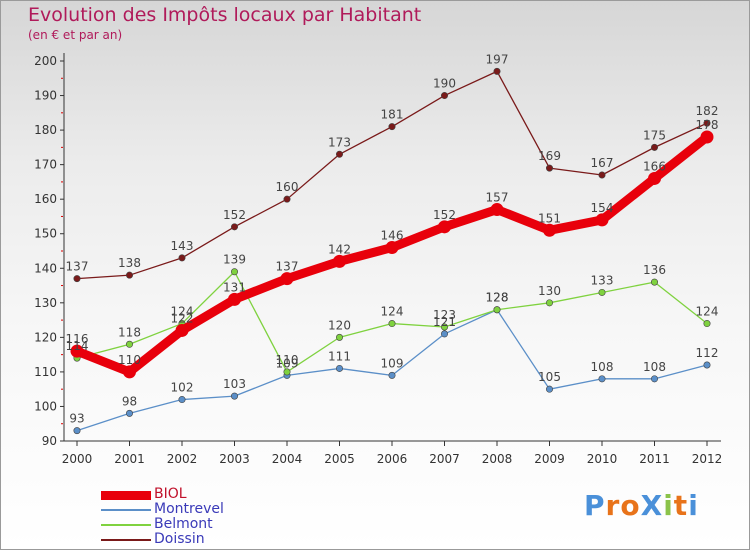 This screenshot has height=550, width=750. I want to click on x-tick-label: 2008, so click(497, 459).